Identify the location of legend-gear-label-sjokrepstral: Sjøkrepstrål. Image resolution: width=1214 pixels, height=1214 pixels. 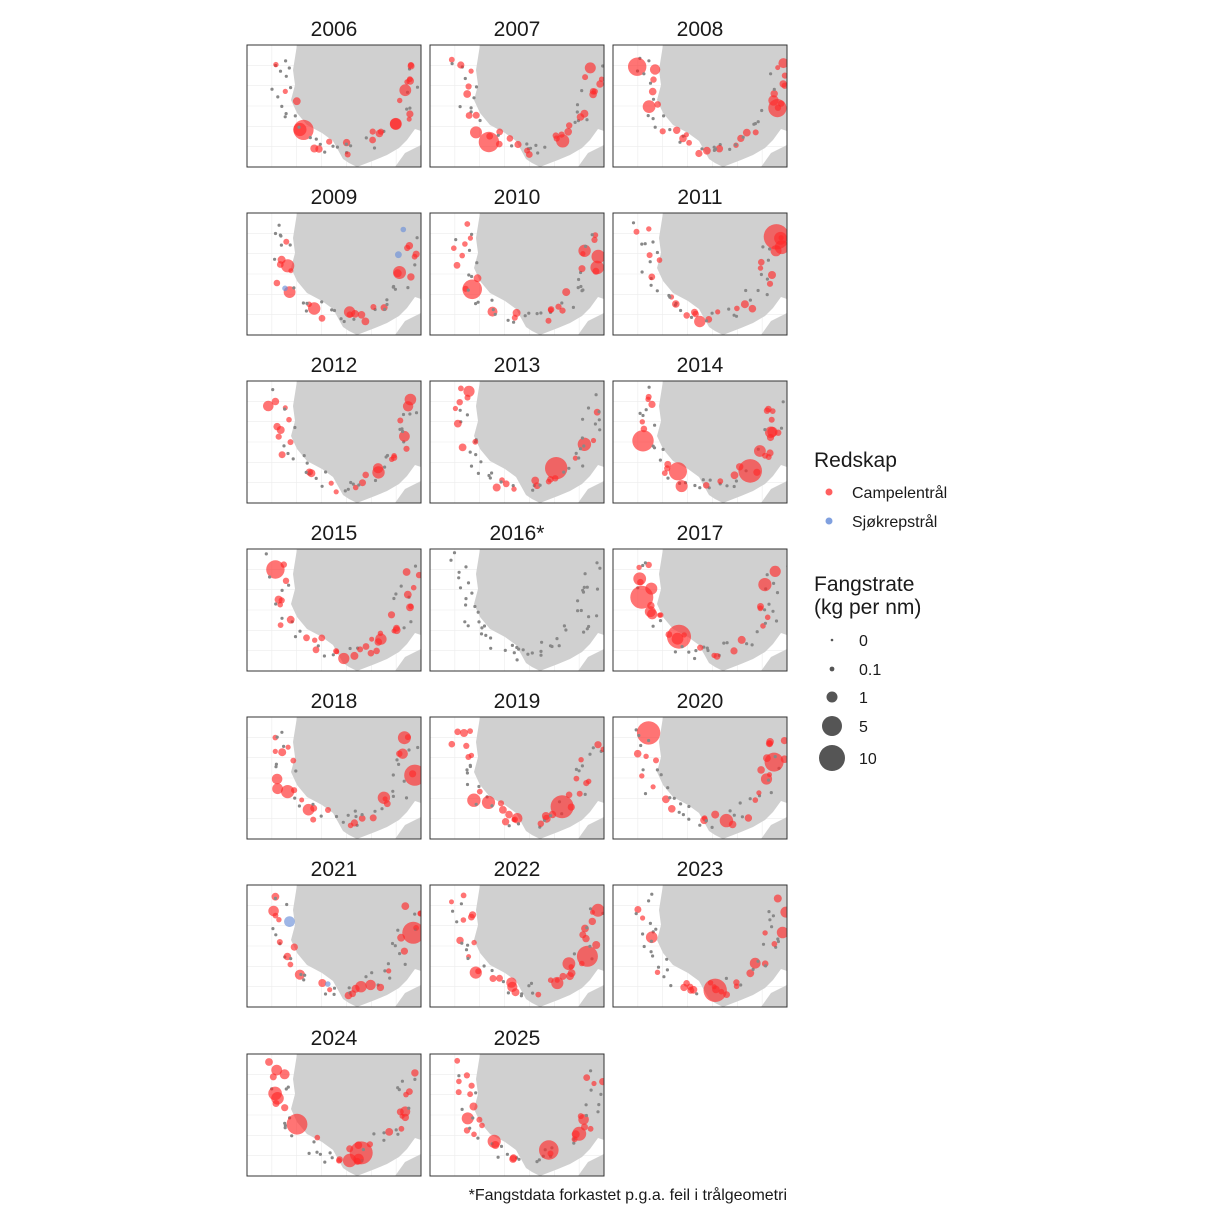
(894, 522).